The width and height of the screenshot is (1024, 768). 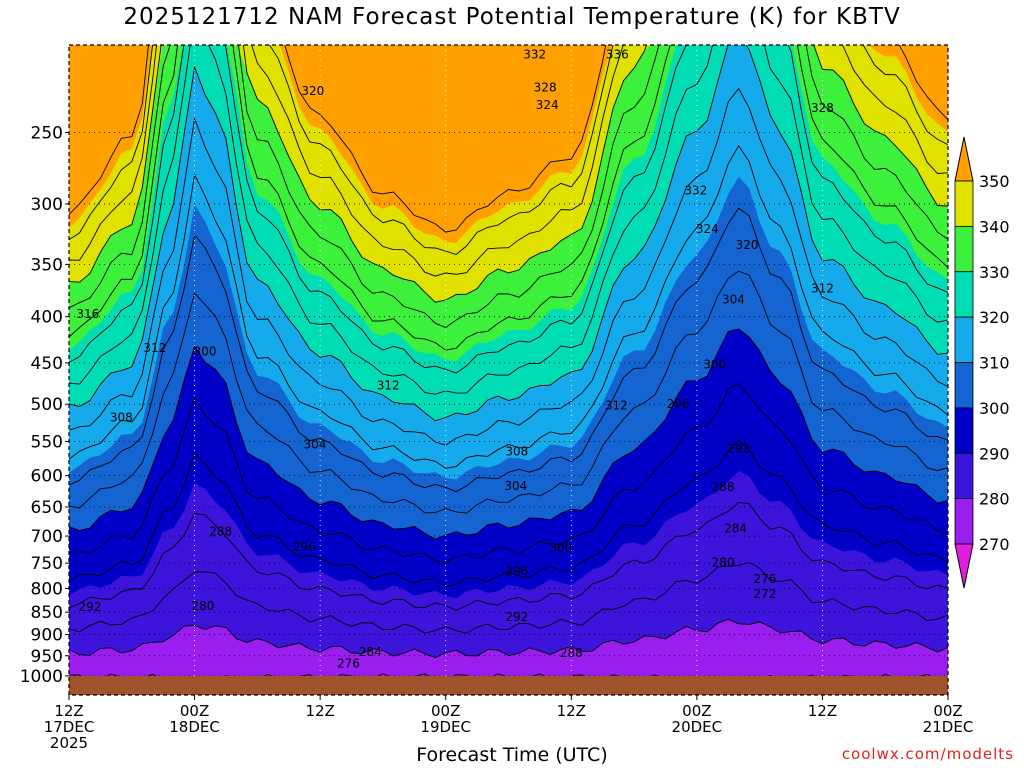 What do you see at coordinates (994, 181) in the screenshot?
I see `colorbar-label: 350` at bounding box center [994, 181].